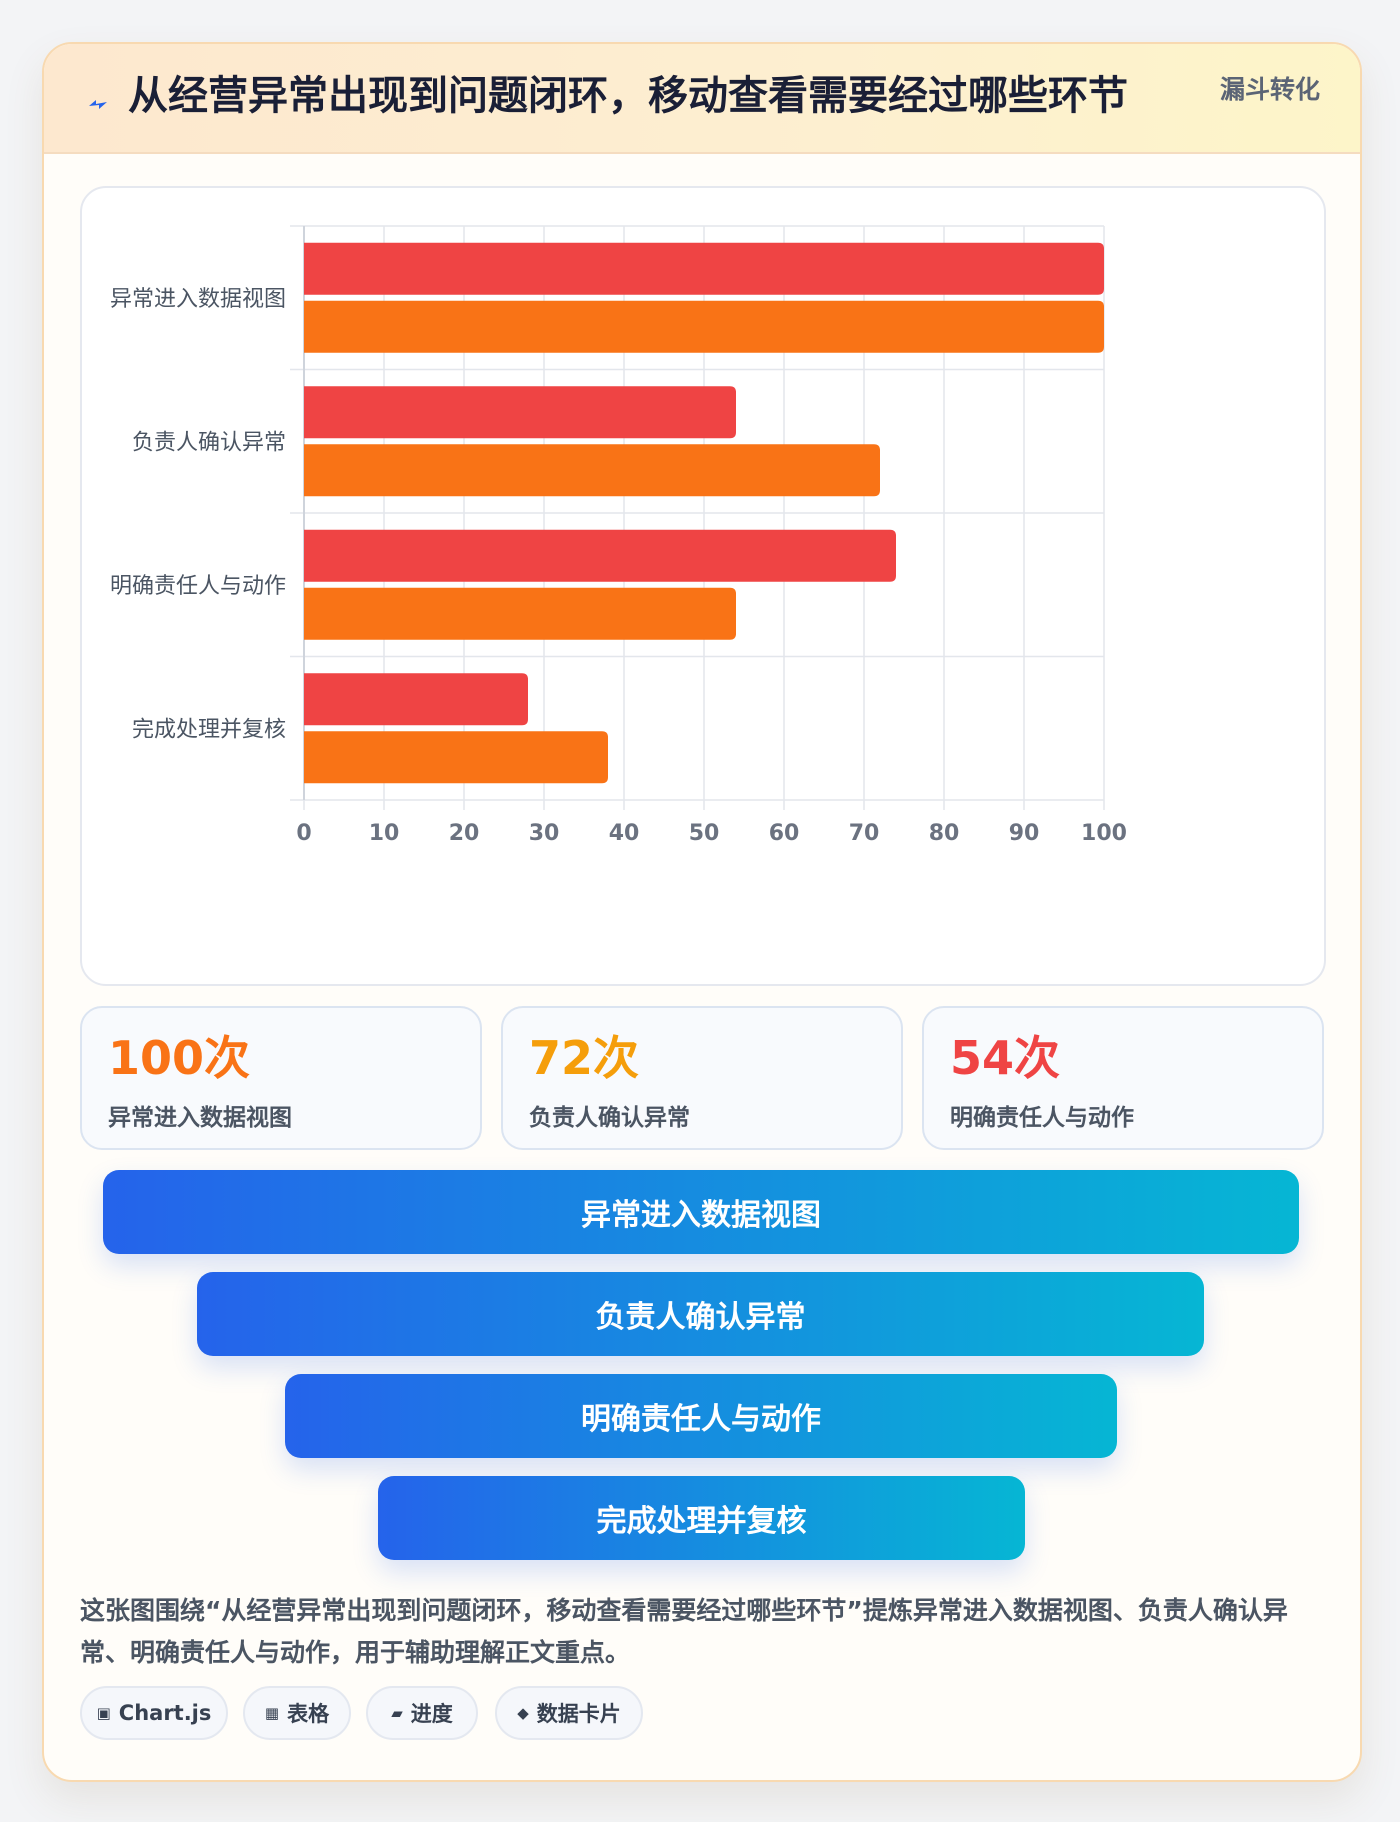 This screenshot has width=1400, height=1822. What do you see at coordinates (578, 1714) in the screenshot?
I see `chip-label: 数据卡片` at bounding box center [578, 1714].